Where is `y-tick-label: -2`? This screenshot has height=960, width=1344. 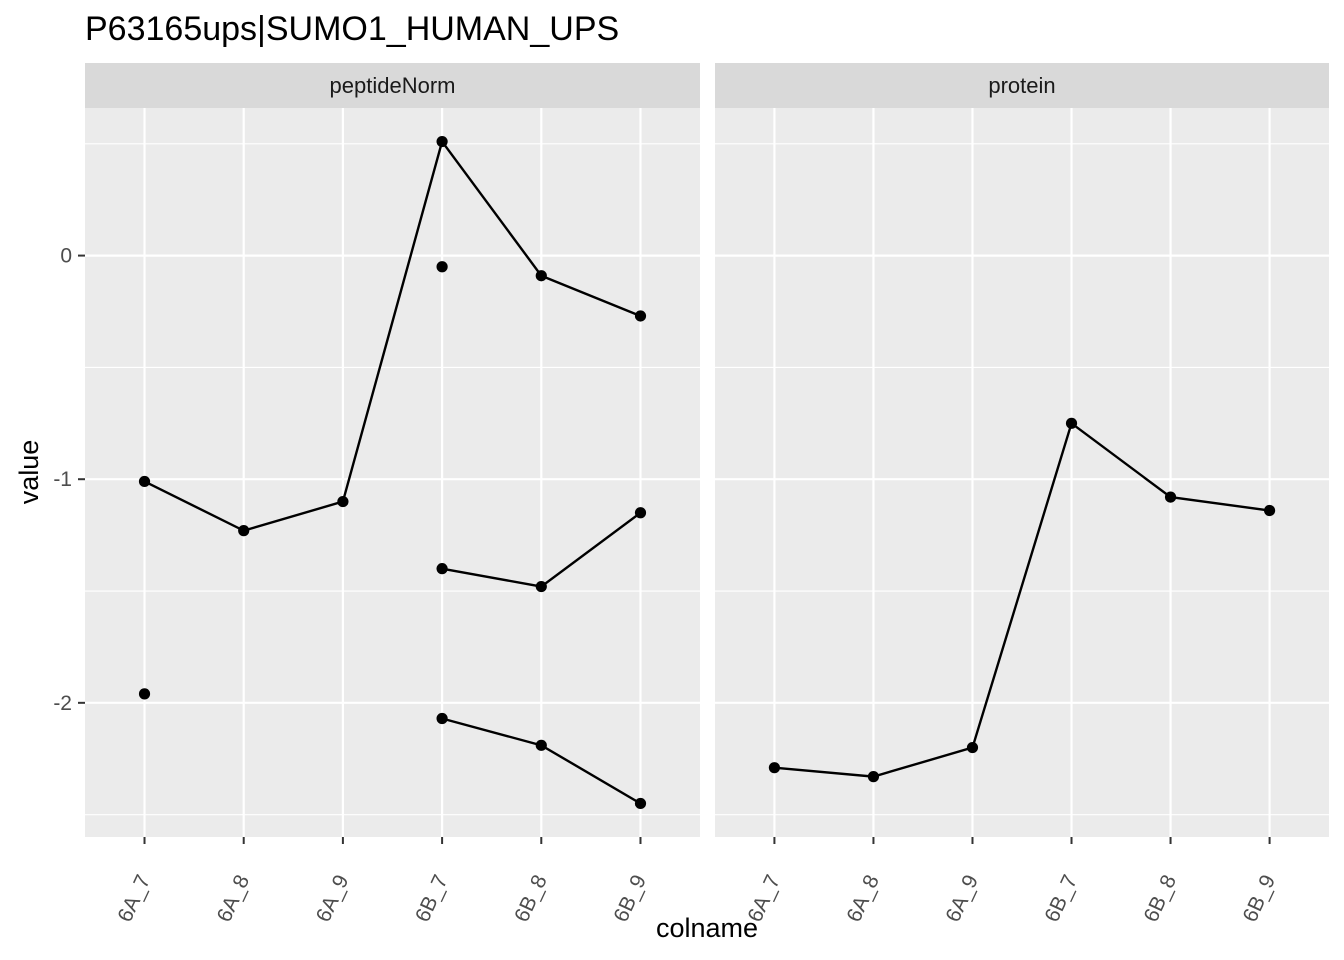 y-tick-label: -2 is located at coordinates (62, 703).